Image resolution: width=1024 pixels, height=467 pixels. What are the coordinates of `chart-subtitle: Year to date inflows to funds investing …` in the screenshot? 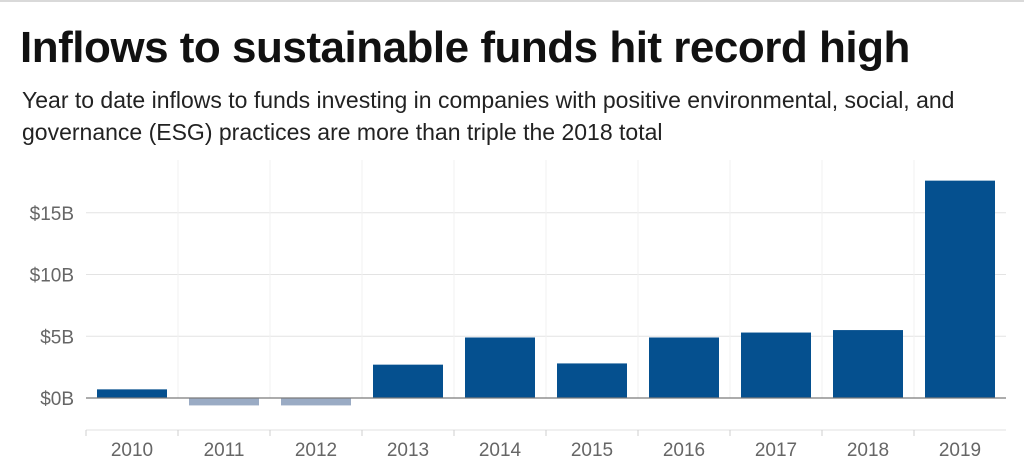 It's located at (488, 116).